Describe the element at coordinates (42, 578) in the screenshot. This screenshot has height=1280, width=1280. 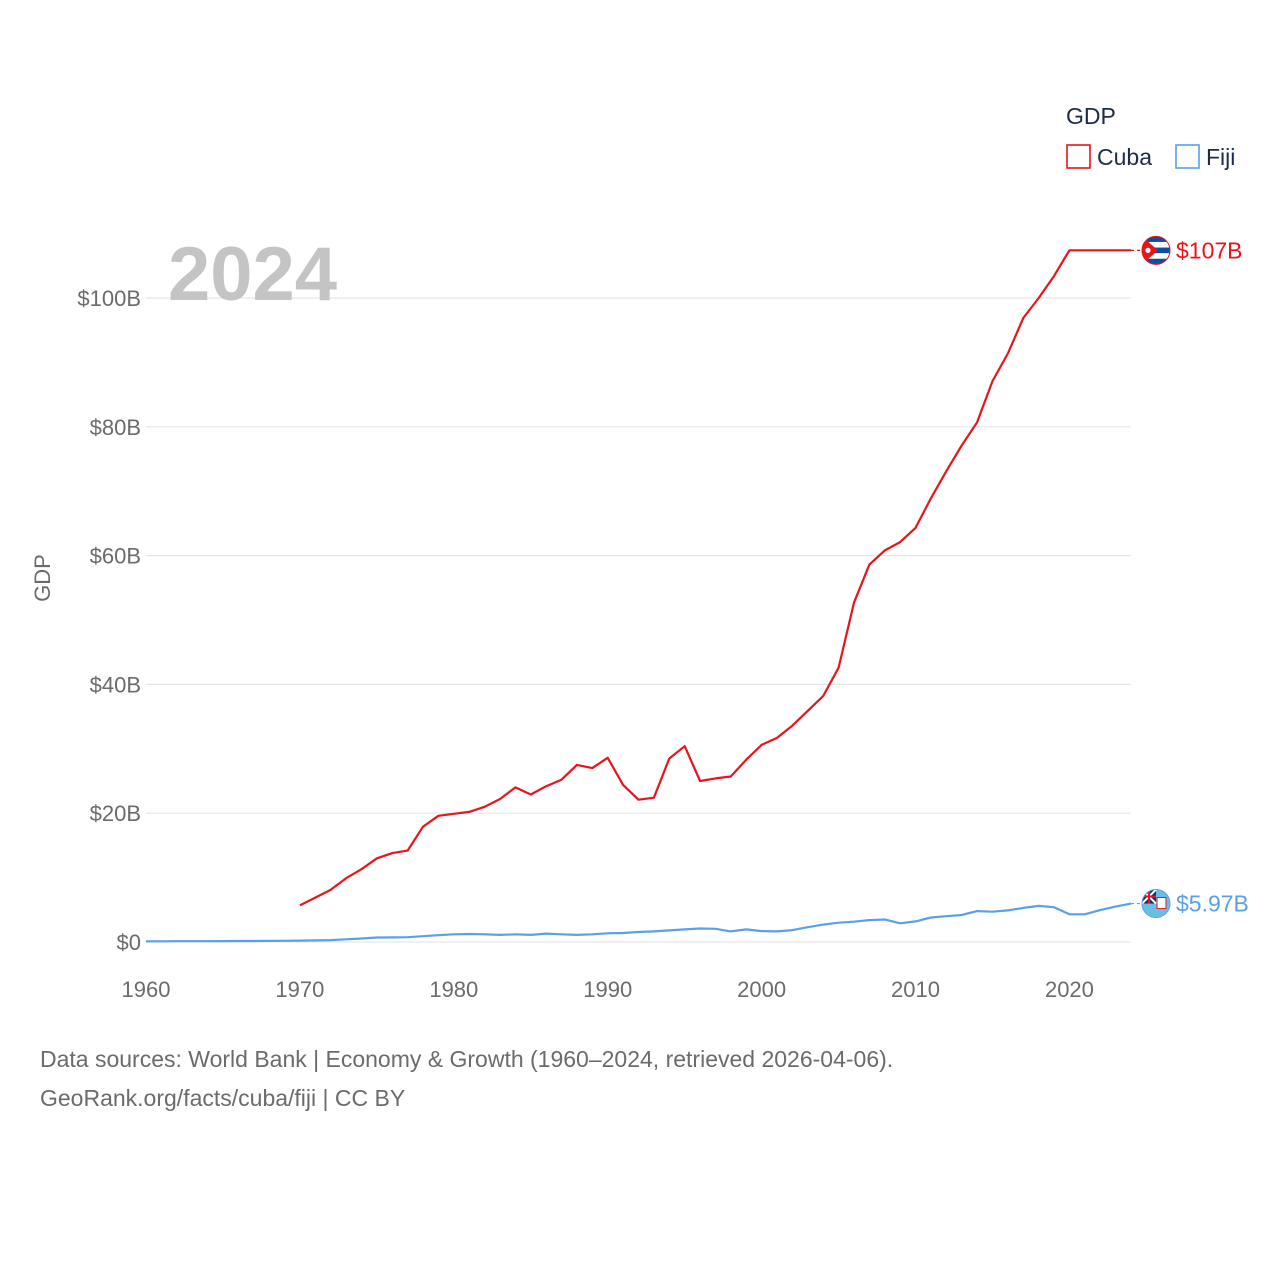
I see `y-axis-title: GDP` at that location.